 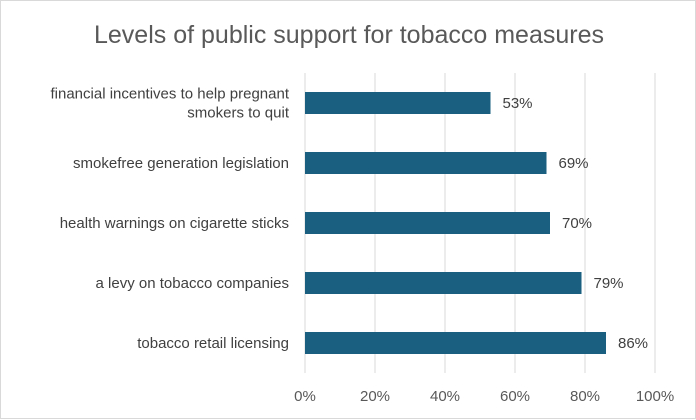 I want to click on category-label: tobacco retail licensing, so click(x=213, y=343).